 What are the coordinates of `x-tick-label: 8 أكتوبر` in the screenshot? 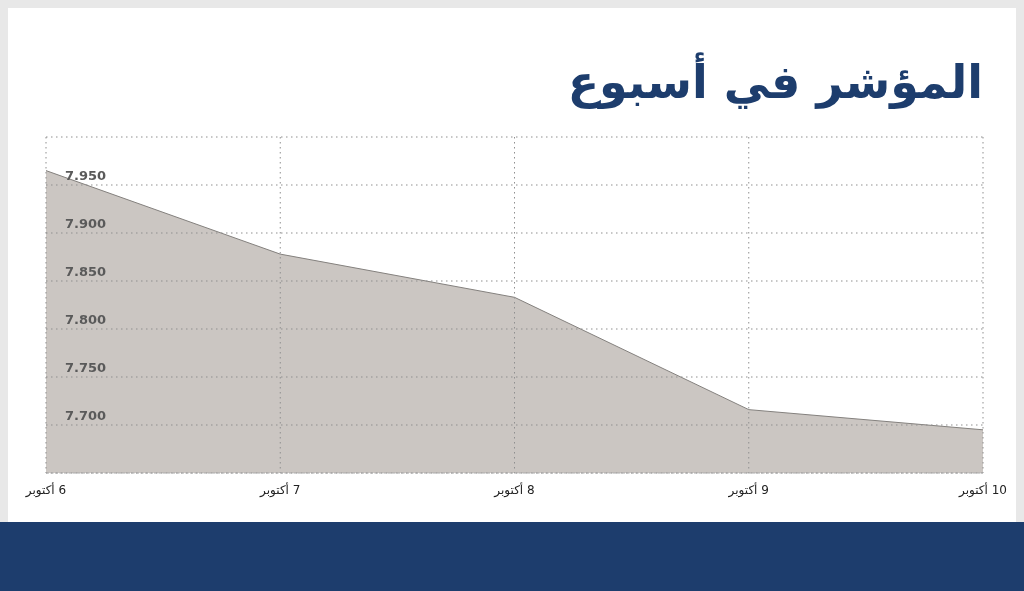 It's located at (514, 490).